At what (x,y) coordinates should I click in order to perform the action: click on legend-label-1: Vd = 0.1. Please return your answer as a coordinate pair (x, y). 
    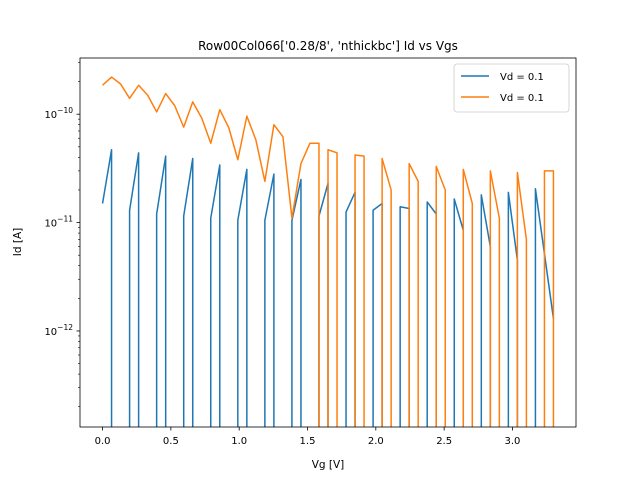
    Looking at the image, I should click on (522, 77).